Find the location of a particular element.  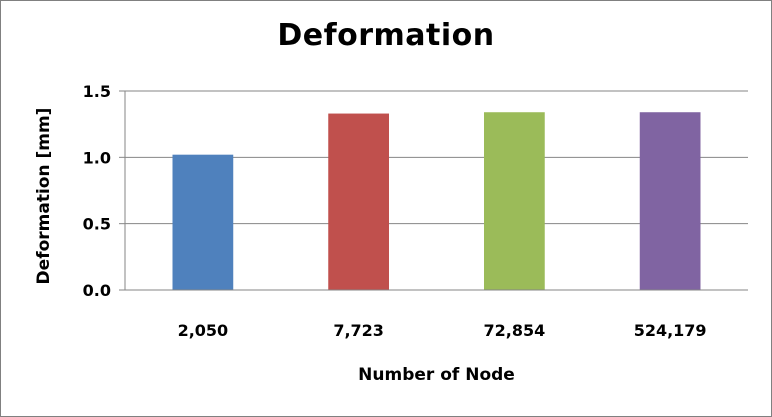

x-tick-label: 524,179 is located at coordinates (670, 330).